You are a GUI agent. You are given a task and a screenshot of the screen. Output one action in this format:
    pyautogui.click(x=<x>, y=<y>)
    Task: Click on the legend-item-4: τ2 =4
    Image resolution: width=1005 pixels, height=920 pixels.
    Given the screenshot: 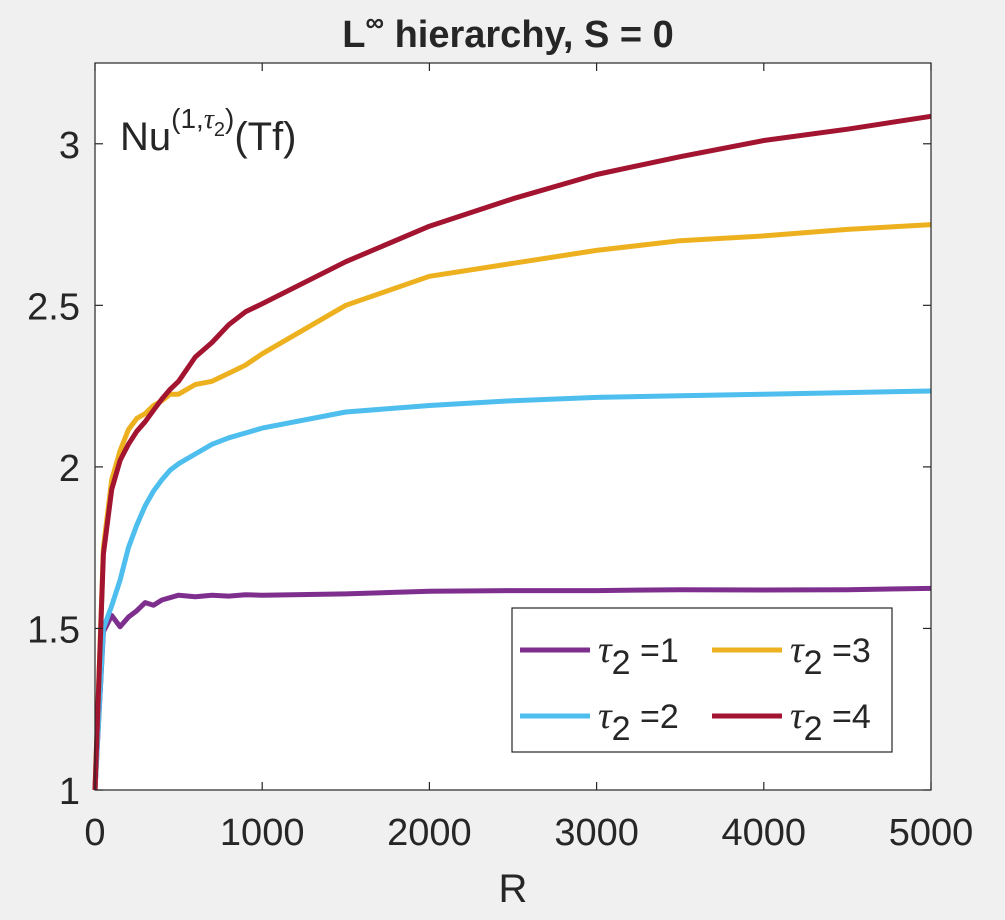 What is the action you would take?
    pyautogui.click(x=791, y=721)
    